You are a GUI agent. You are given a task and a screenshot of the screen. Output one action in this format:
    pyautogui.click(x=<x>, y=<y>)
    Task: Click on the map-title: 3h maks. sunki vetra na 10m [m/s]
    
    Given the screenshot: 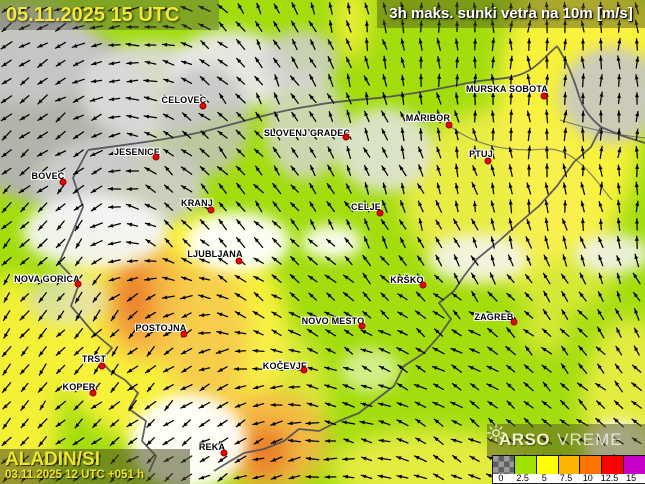 What is the action you would take?
    pyautogui.click(x=511, y=14)
    